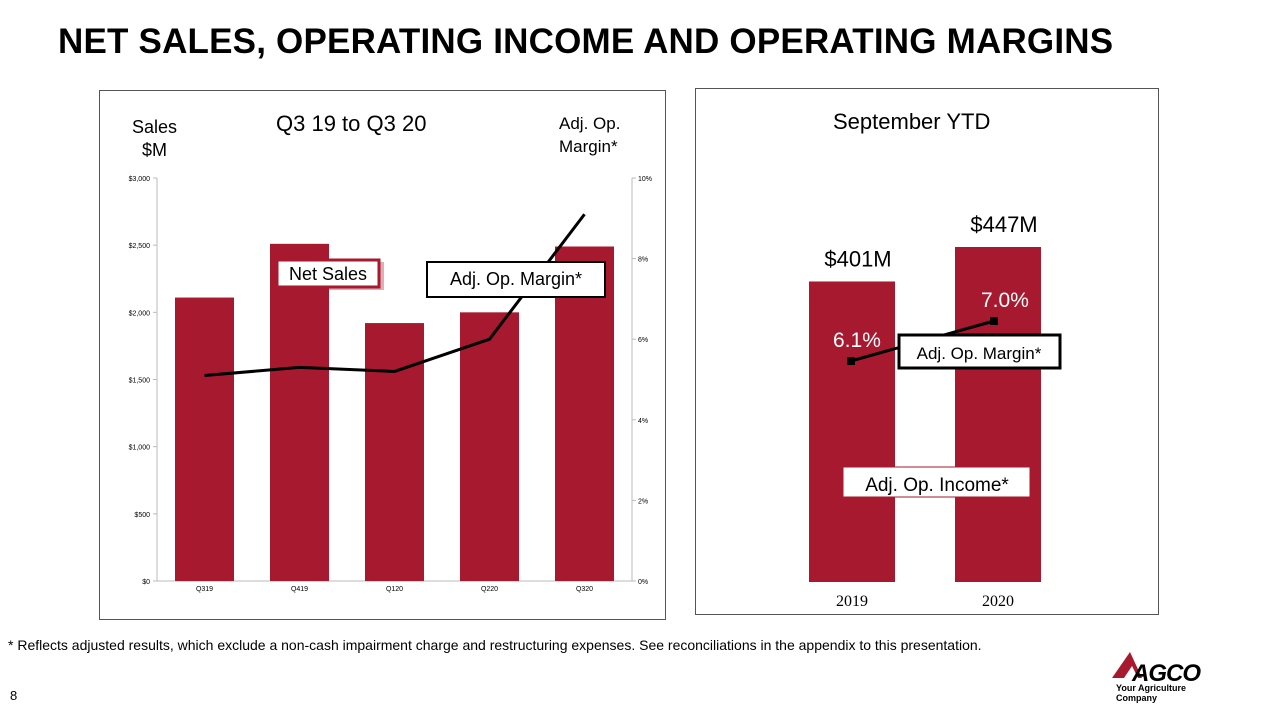  I want to click on left-tick-label: $1,000, so click(140, 448).